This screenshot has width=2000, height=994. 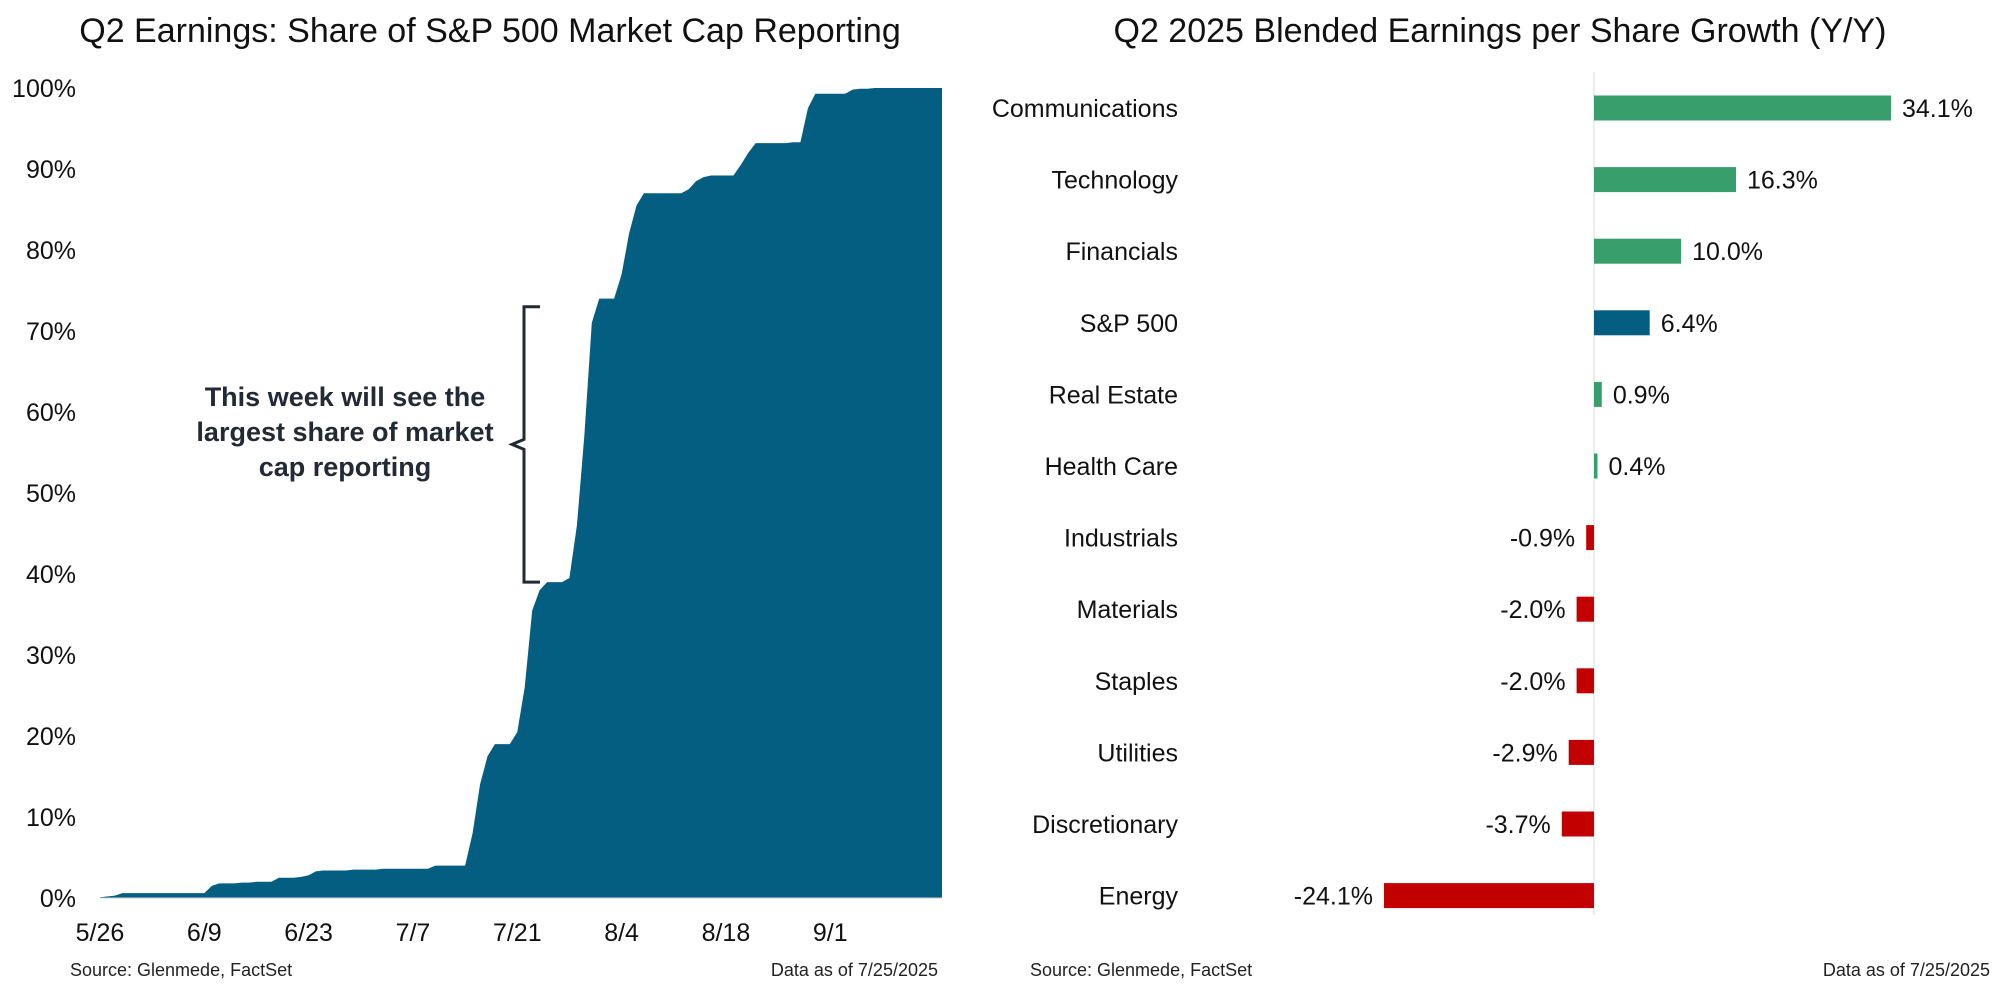 What do you see at coordinates (1111, 467) in the screenshot?
I see `category-label: Health Care` at bounding box center [1111, 467].